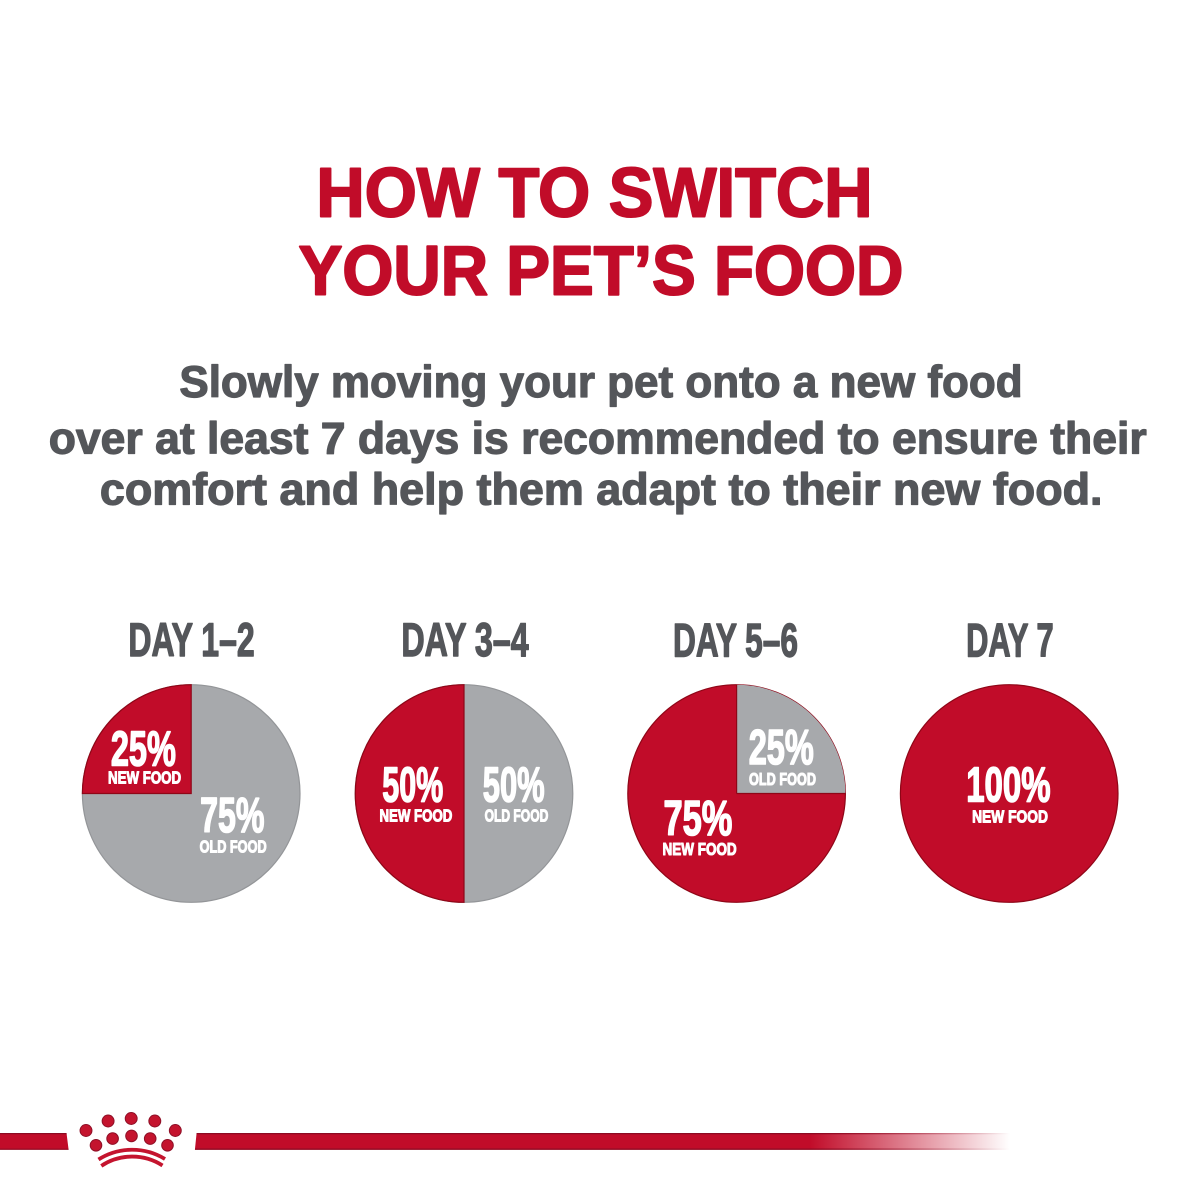  Describe the element at coordinates (594, 192) in the screenshot. I see `svg-text: HOW TO SWITCH` at that location.